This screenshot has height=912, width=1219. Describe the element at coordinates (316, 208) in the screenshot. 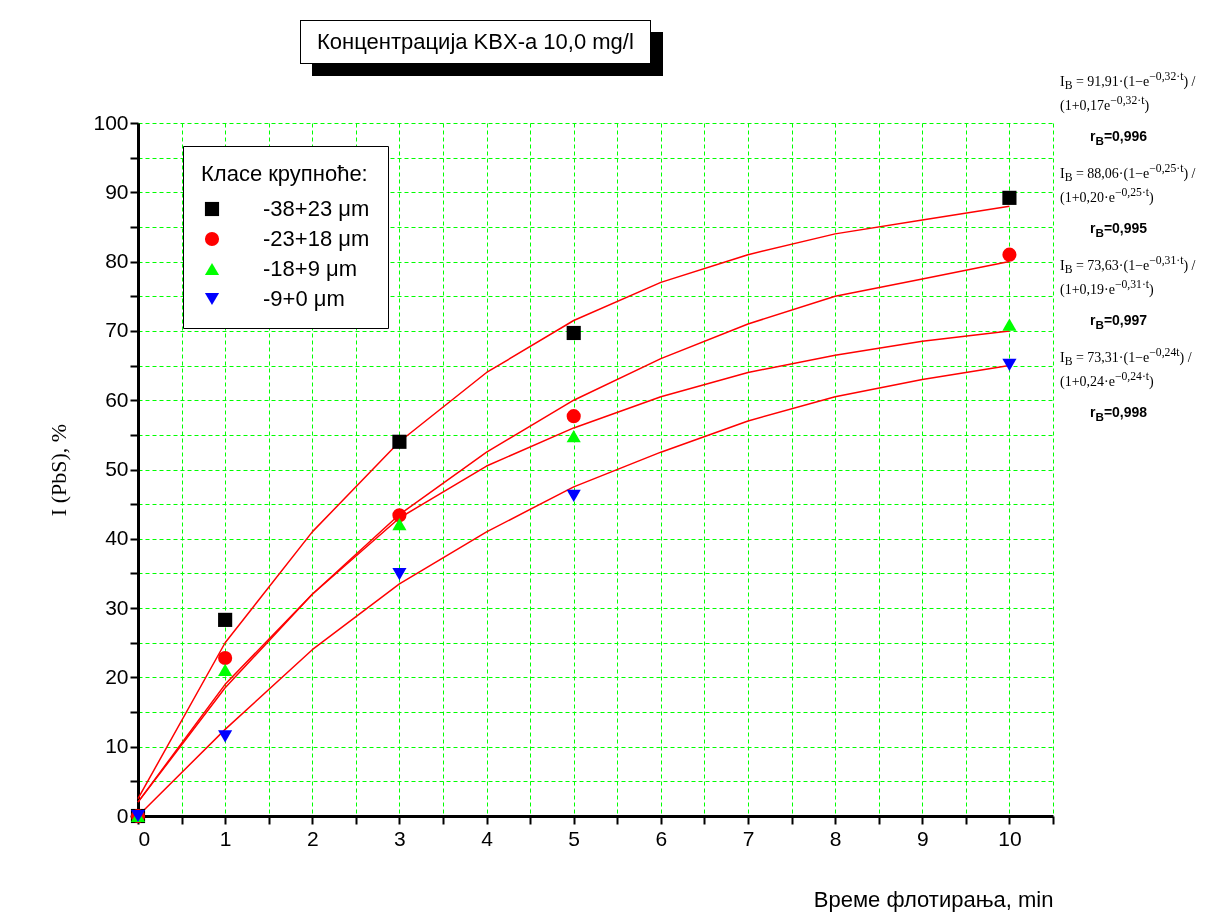

I see `legend-label: -38+23 μm` at that location.